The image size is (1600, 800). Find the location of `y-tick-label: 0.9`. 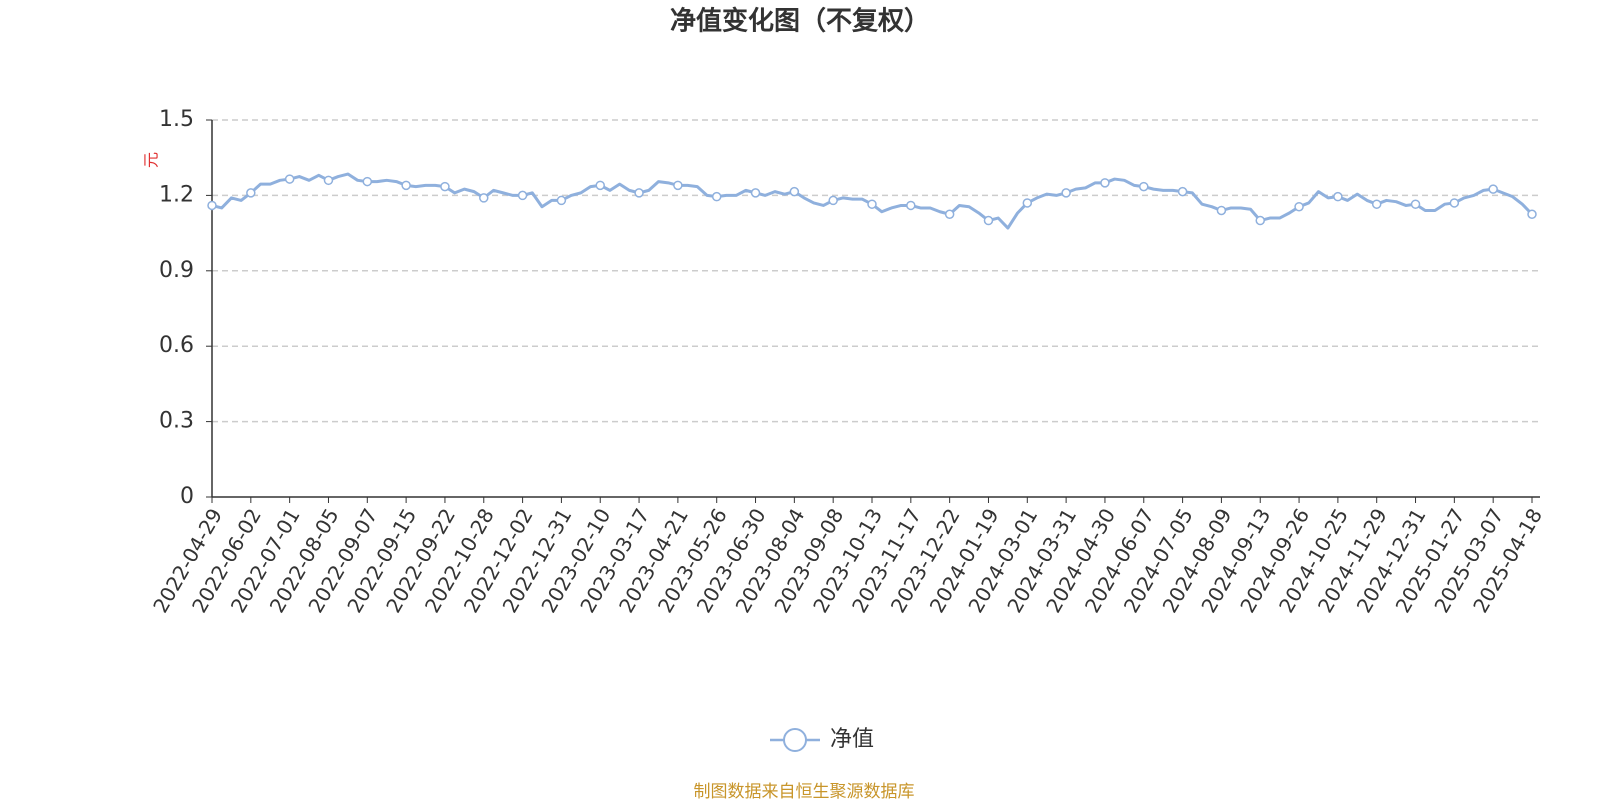

y-tick-label: 0.9 is located at coordinates (176, 270).